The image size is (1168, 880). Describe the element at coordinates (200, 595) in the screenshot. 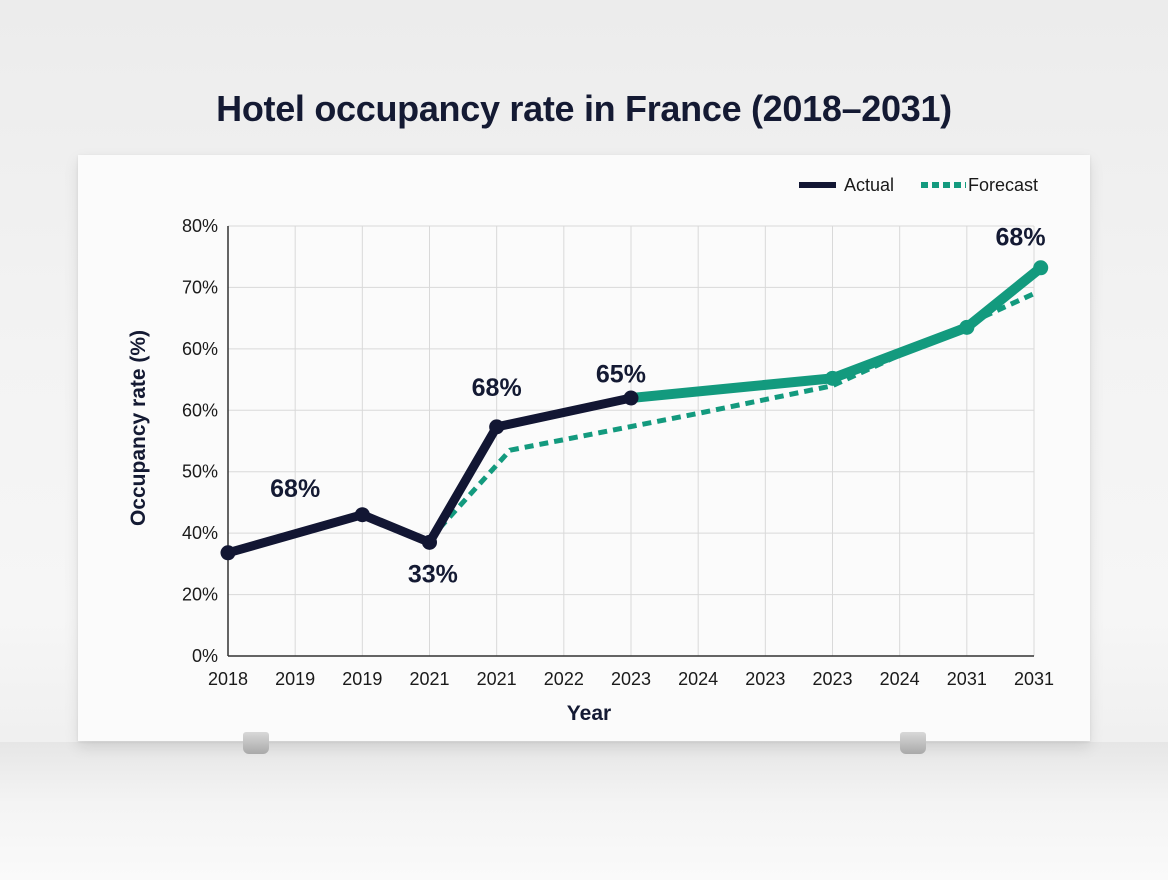

I see `y-tick-label: 20%` at that location.